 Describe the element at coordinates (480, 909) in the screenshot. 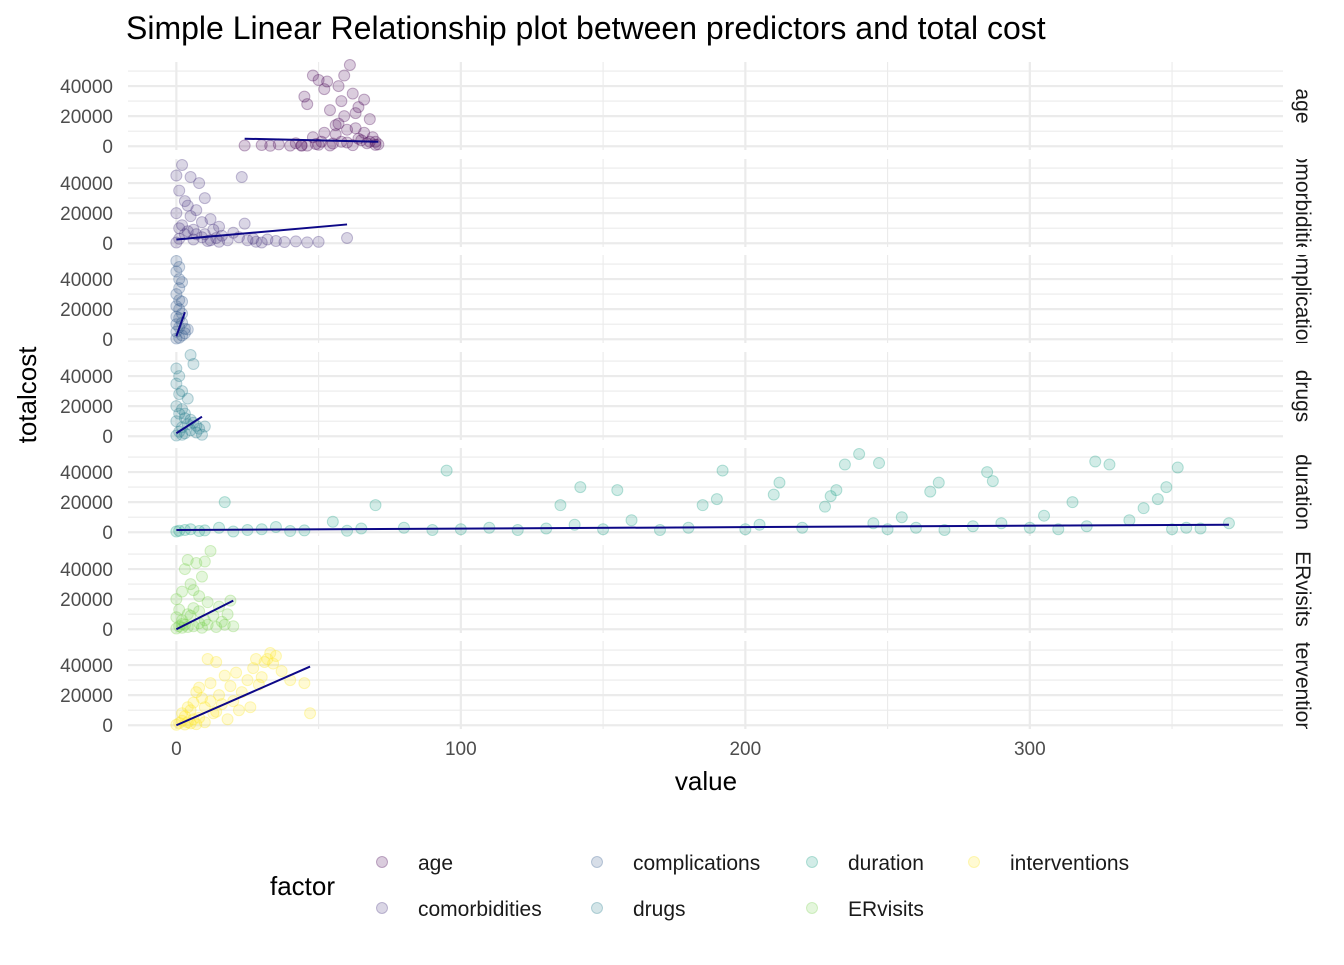

I see `legend-label-comorbidities: comorbidities` at that location.